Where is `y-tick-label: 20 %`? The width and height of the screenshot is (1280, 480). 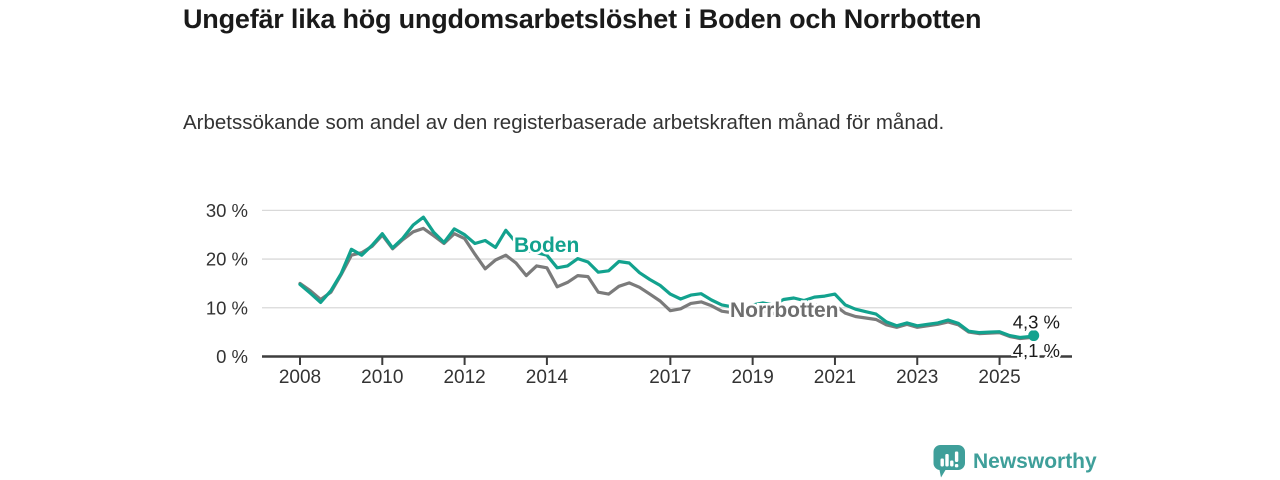
y-tick-label: 20 % is located at coordinates (227, 259).